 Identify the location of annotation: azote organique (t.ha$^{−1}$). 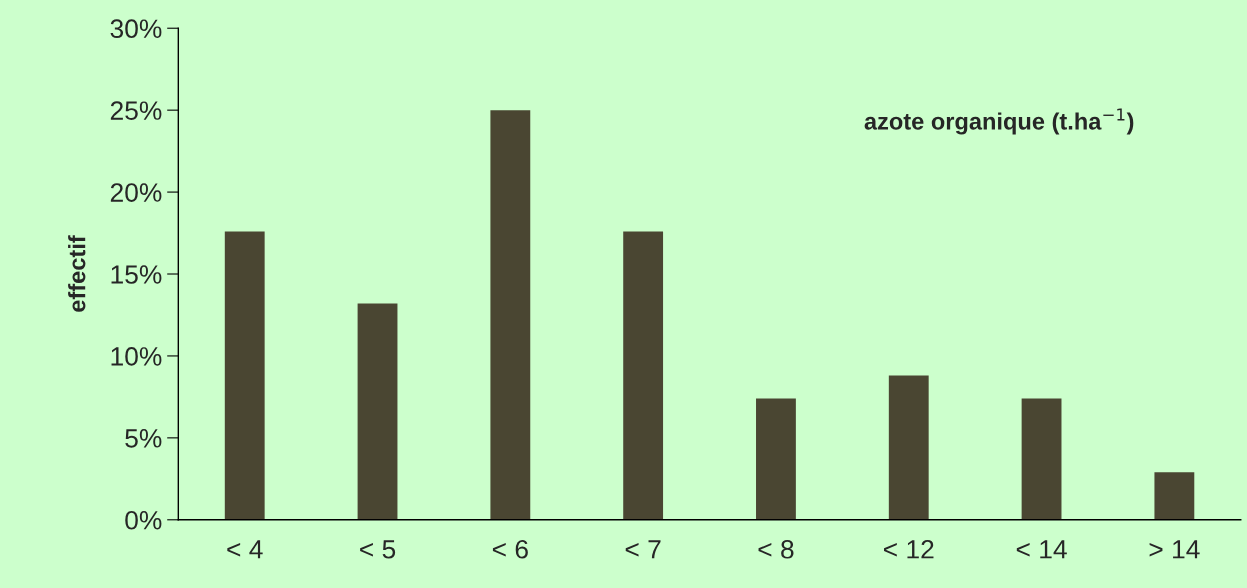
(999, 121).